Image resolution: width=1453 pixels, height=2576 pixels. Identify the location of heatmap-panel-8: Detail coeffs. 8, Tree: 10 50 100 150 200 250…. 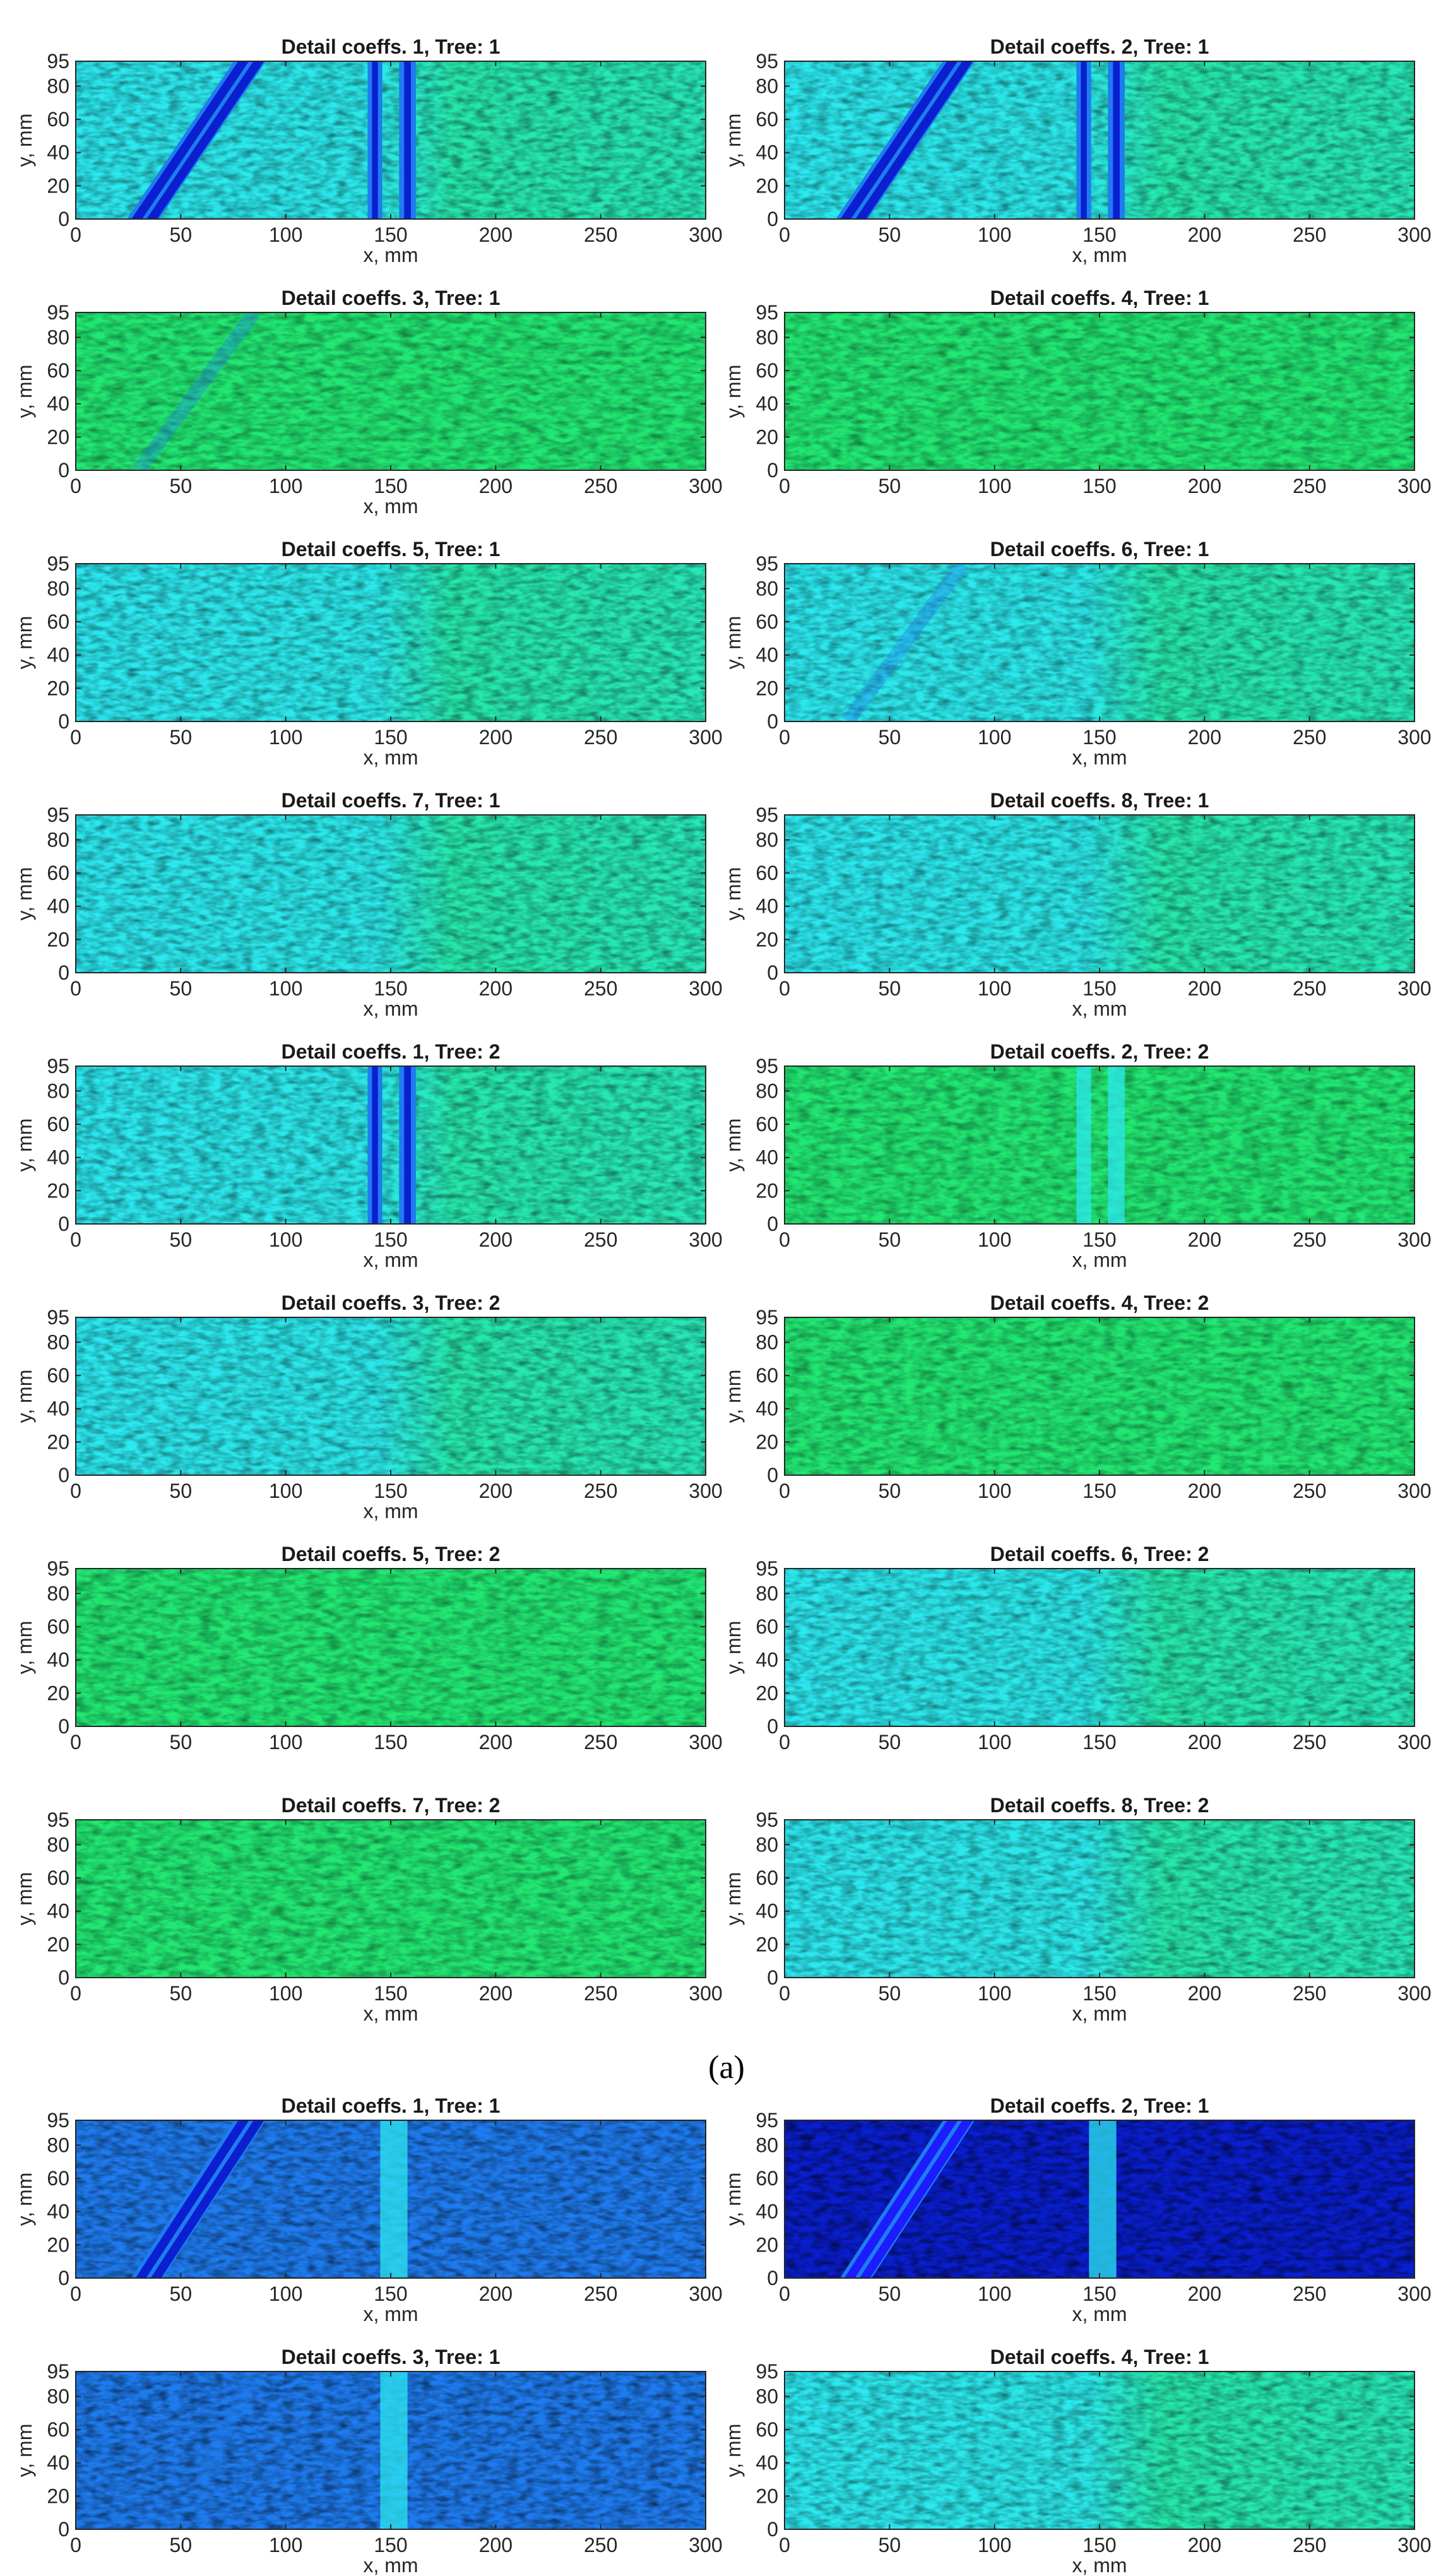
(1077, 905).